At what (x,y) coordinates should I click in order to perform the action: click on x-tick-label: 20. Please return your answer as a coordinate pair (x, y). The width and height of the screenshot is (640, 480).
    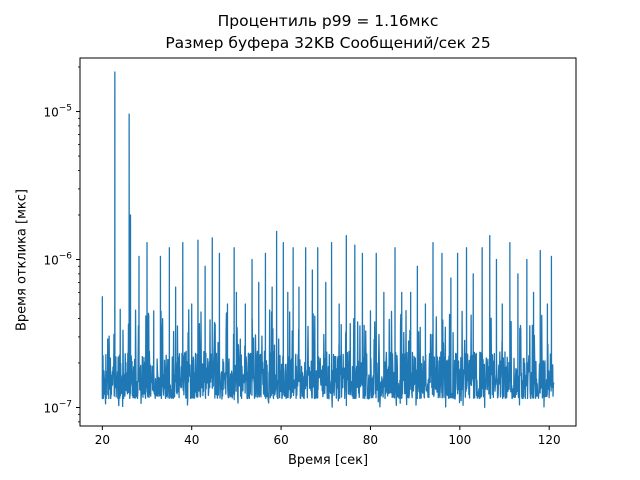
    Looking at the image, I should click on (102, 440).